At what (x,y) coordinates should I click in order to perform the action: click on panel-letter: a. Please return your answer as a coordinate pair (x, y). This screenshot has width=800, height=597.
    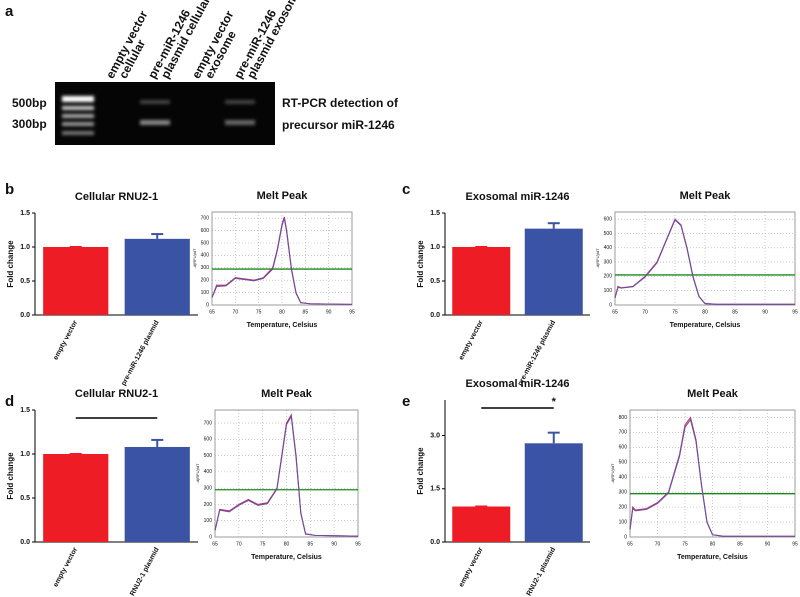
    Looking at the image, I should click on (9, 11).